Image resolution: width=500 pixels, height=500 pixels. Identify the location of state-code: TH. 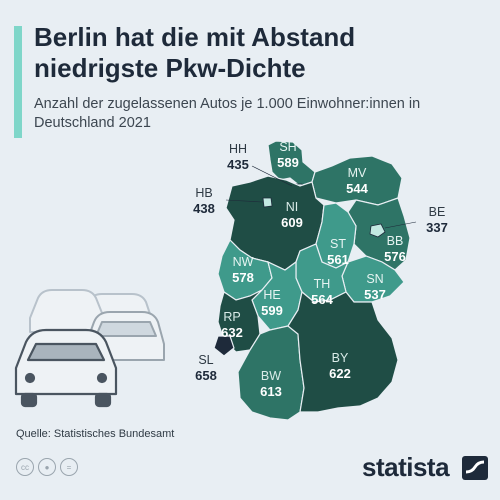
(322, 284).